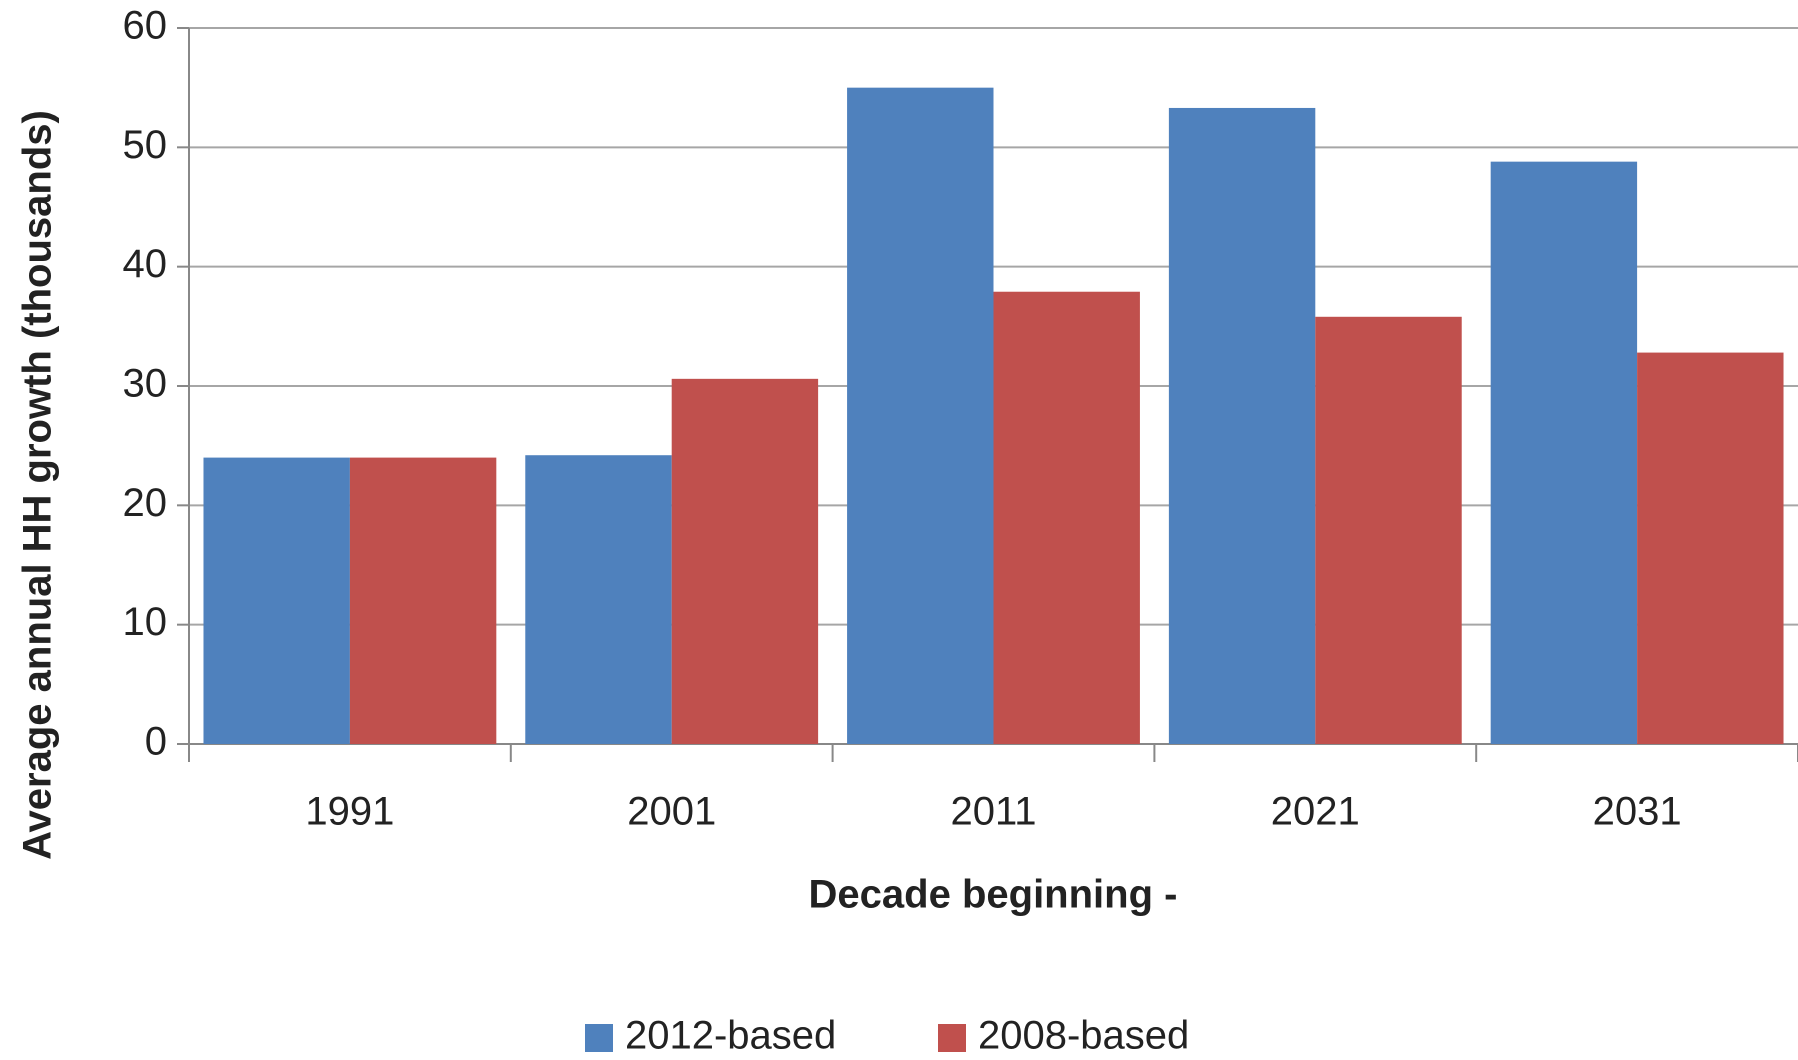 The image size is (1798, 1060). I want to click on x-tick-label: 2011, so click(993, 812).